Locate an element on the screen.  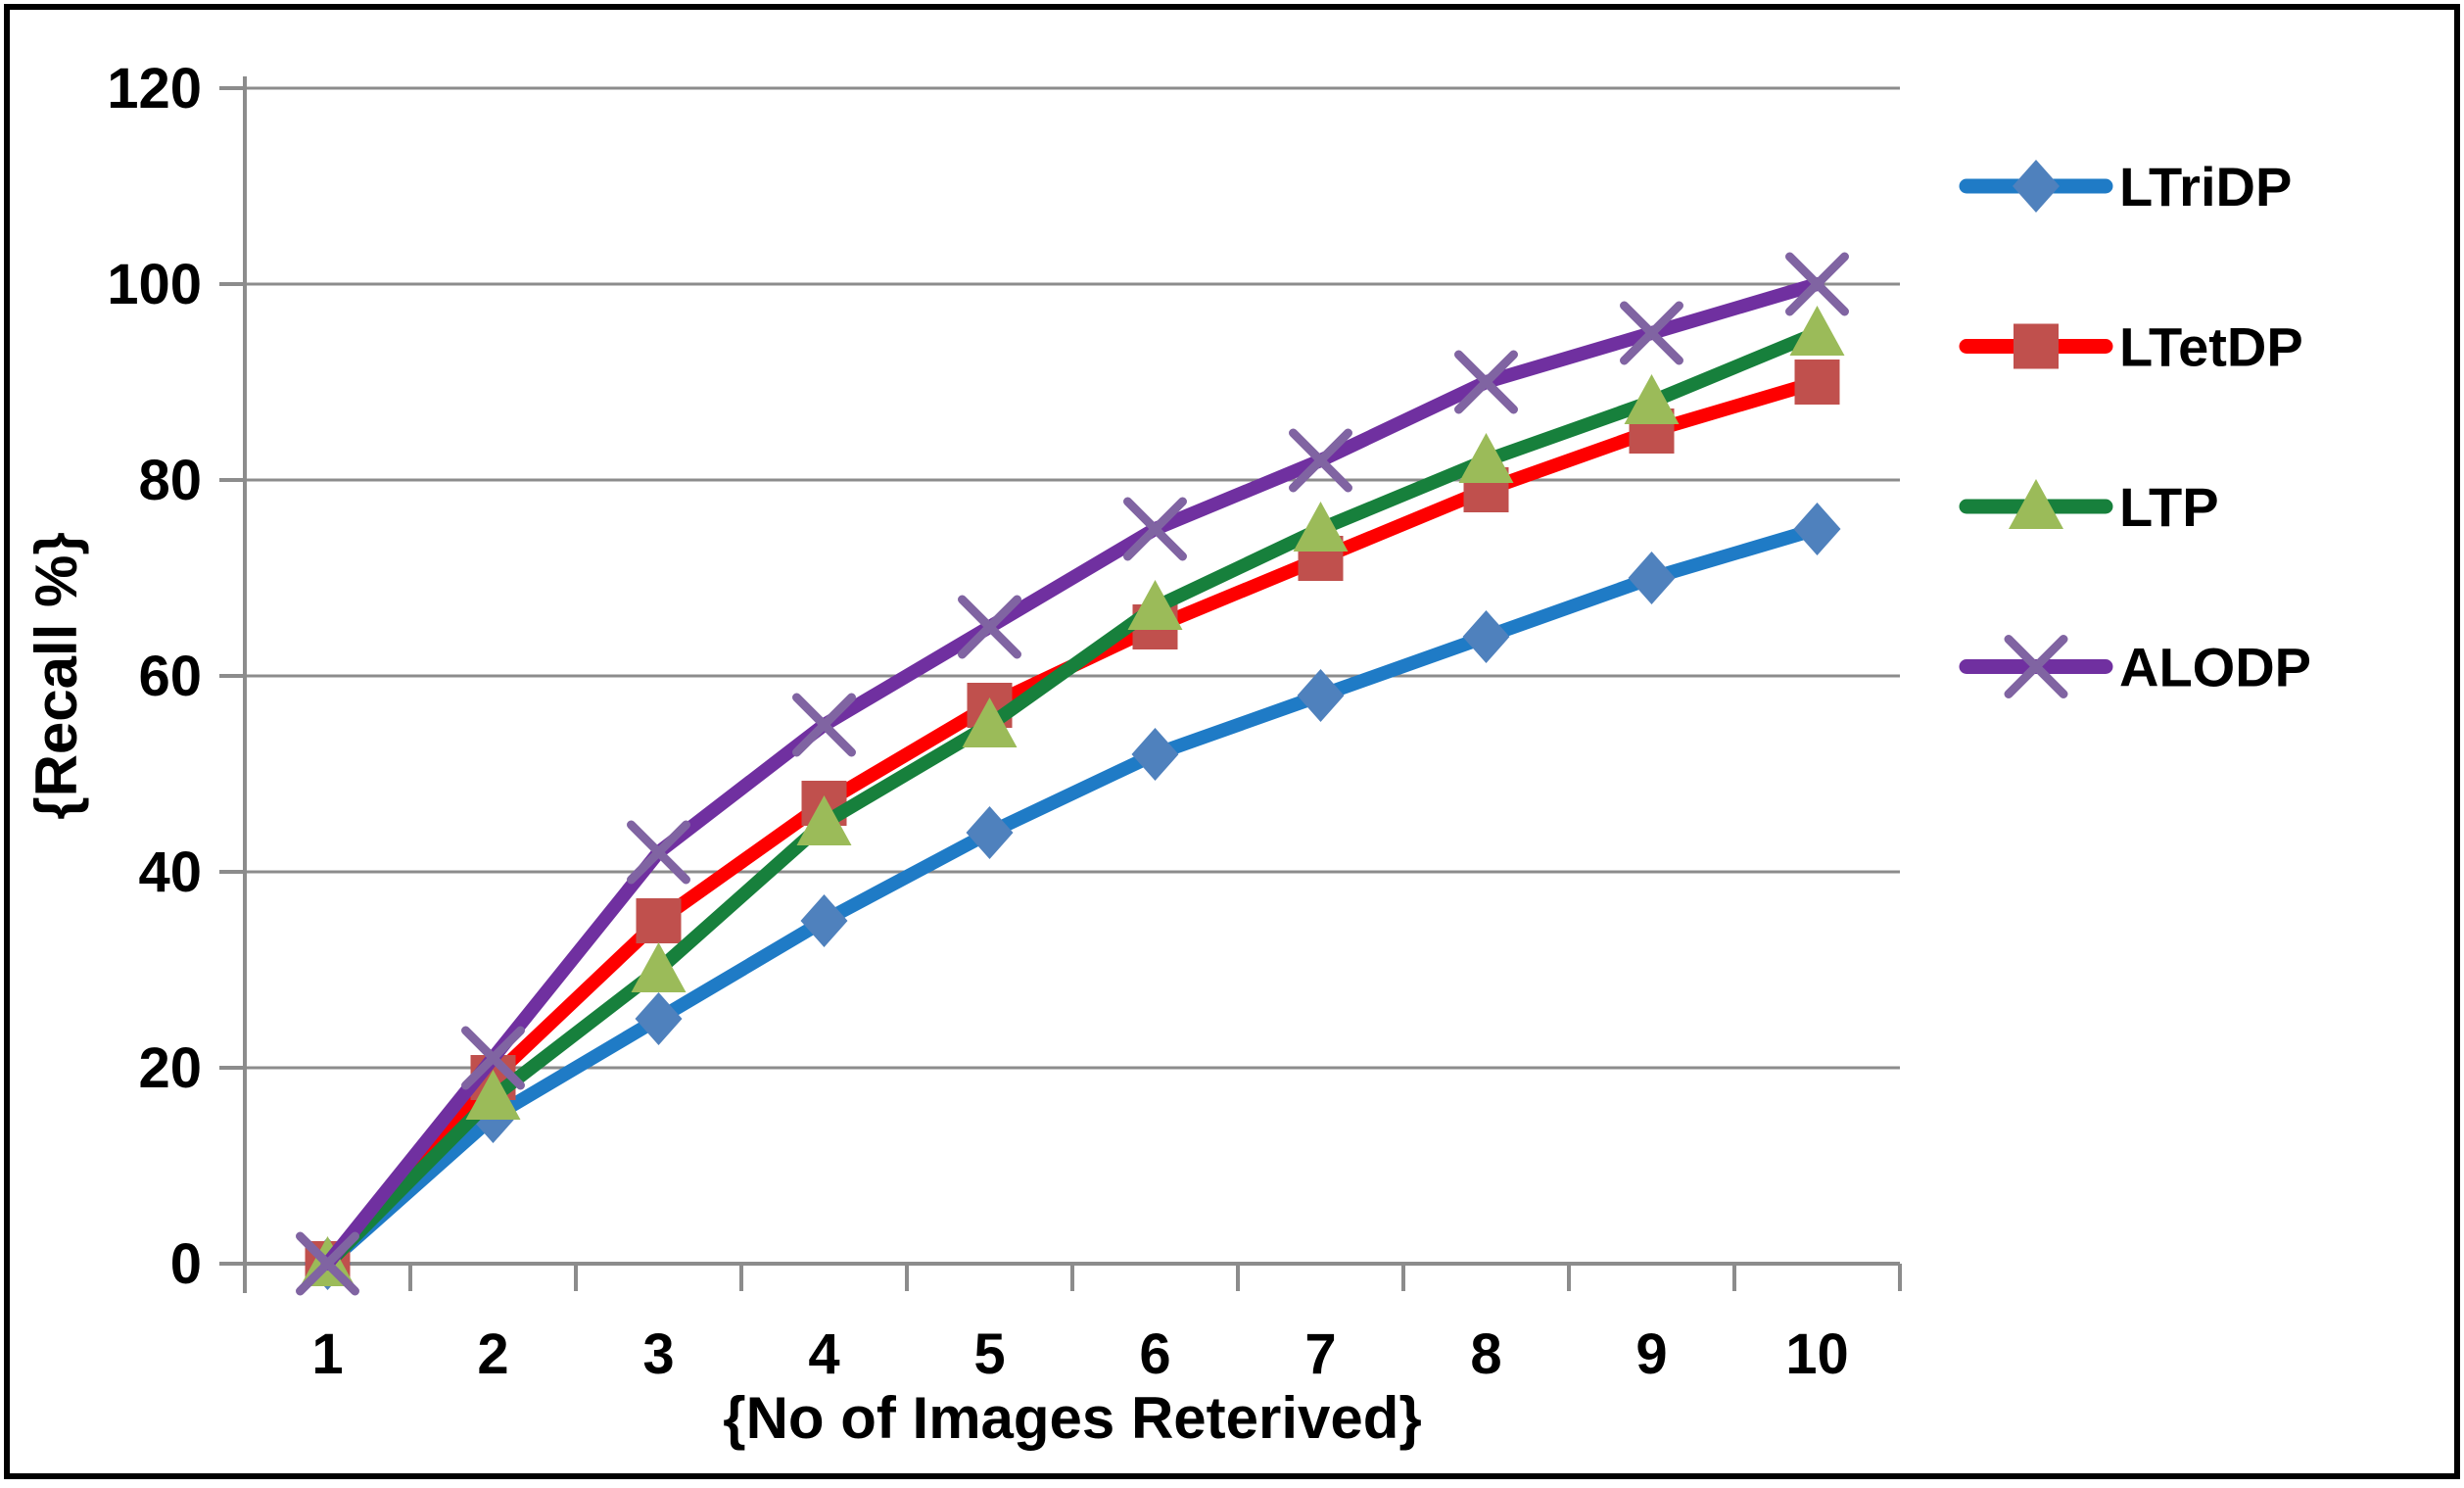
legend-item-ALODP: ALODP is located at coordinates (2135, 666).